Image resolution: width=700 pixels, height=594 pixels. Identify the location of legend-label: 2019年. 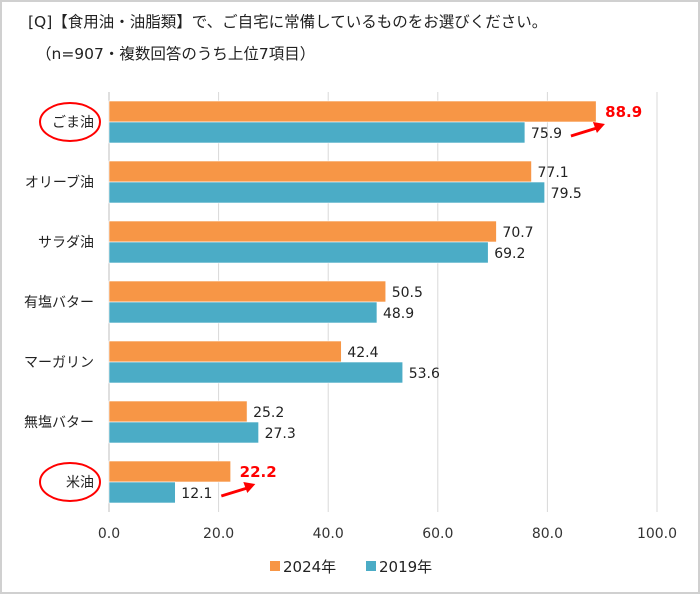
(405, 567).